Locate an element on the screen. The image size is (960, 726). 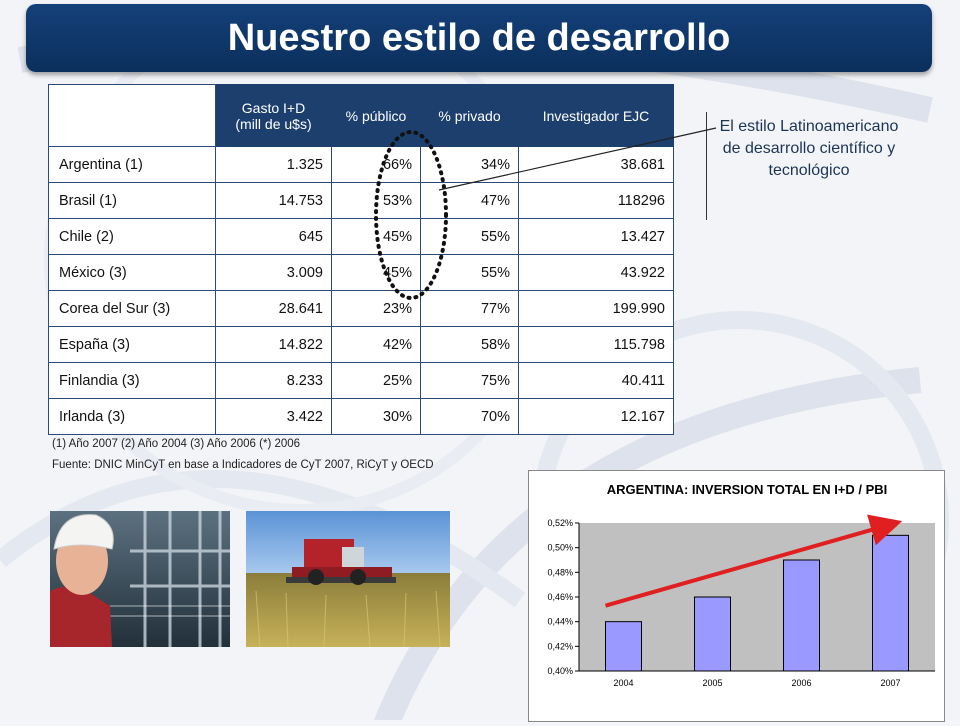
value-cell: 3.009 is located at coordinates (273, 272).